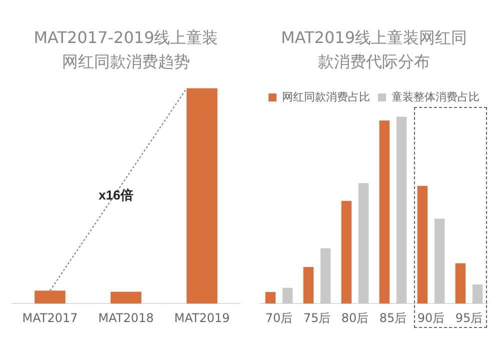 This screenshot has height=362, width=500. I want to click on x-tick-label: MAT2018, so click(126, 317).